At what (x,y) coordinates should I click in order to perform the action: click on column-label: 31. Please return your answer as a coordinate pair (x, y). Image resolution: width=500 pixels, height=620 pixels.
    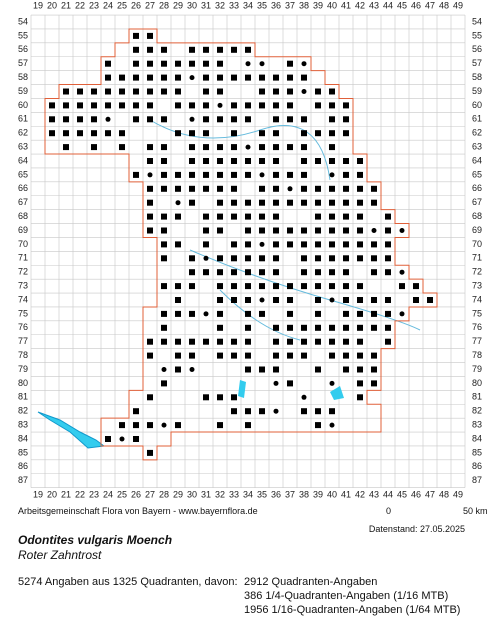
    Looking at the image, I should click on (206, 494).